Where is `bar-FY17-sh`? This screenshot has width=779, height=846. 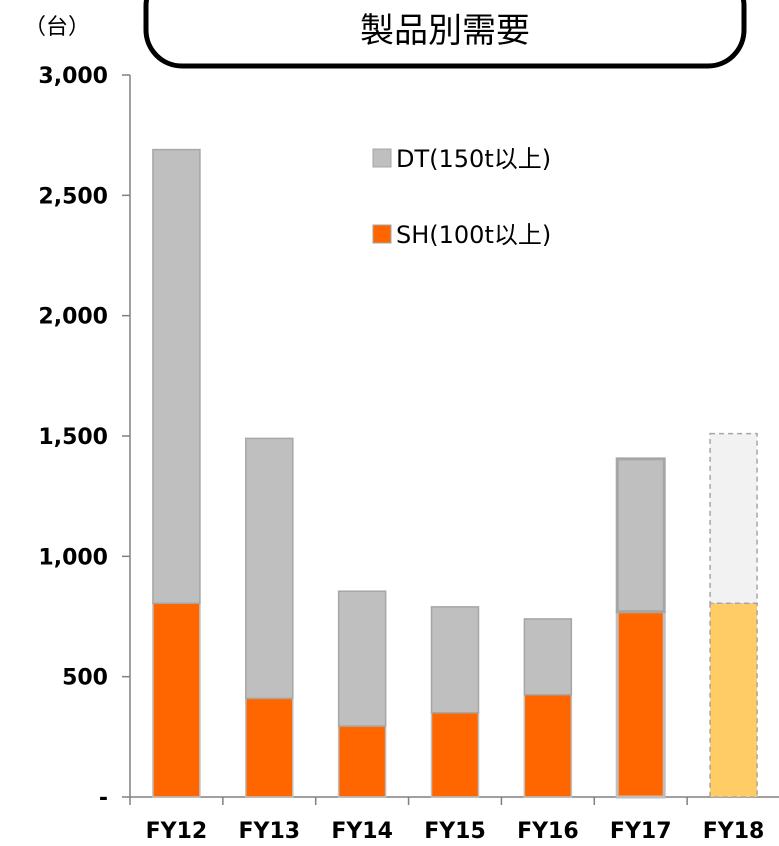
bar-FY17-sh is located at coordinates (640, 704).